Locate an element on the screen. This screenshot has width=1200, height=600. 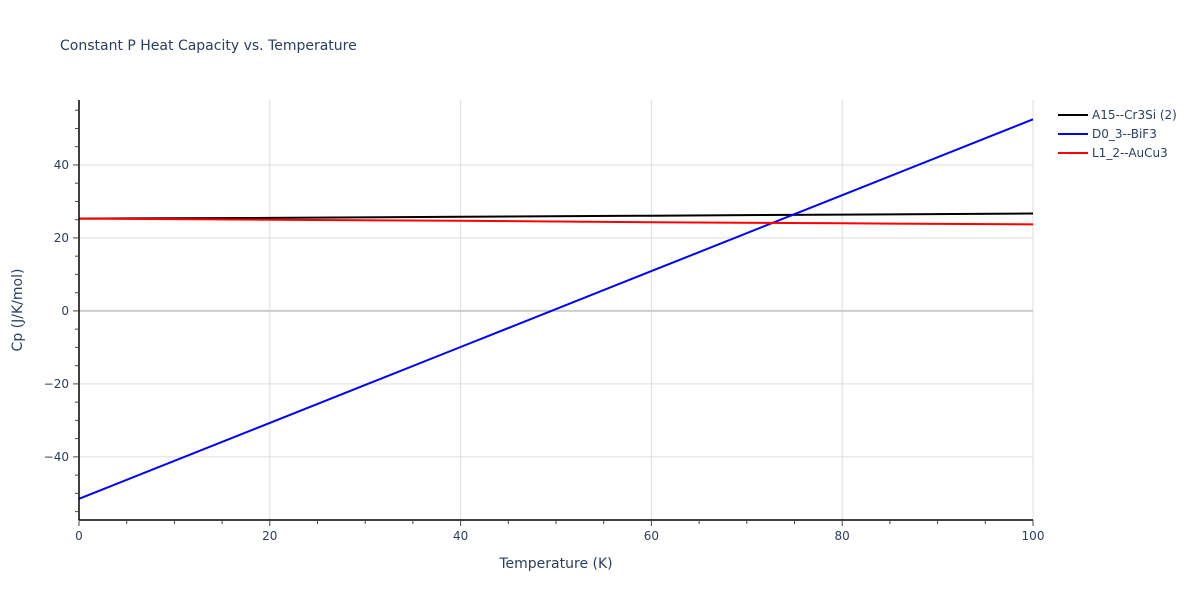
legend-item: L1_2--AuCu3 is located at coordinates (1113, 153).